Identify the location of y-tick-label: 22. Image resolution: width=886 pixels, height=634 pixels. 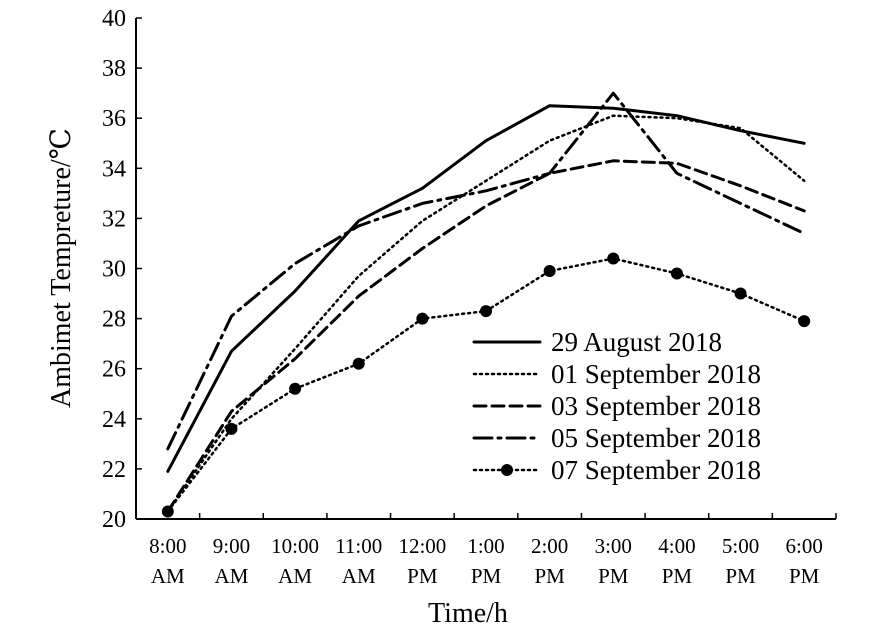
(114, 470).